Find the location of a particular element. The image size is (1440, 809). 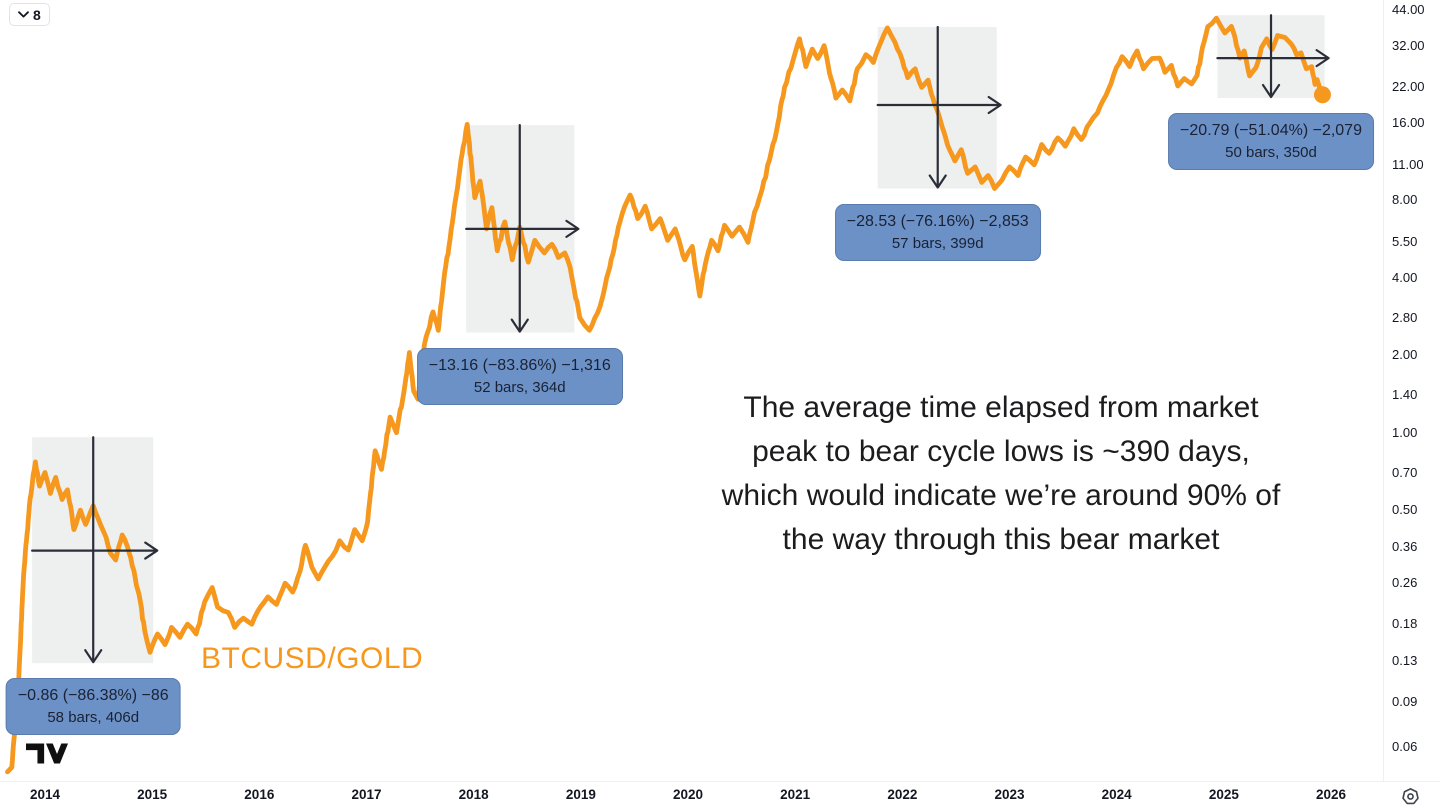

time-tick-label: 2021 is located at coordinates (795, 794).